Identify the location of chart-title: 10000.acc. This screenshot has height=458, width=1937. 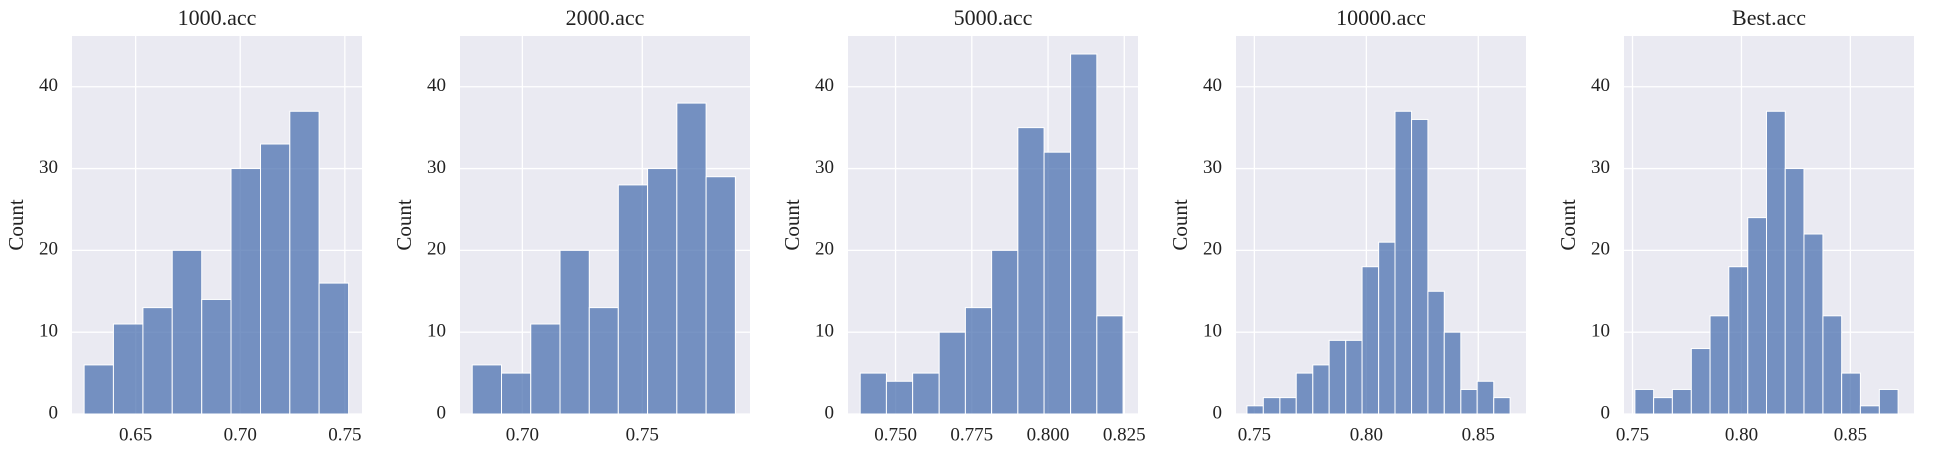
(1381, 17).